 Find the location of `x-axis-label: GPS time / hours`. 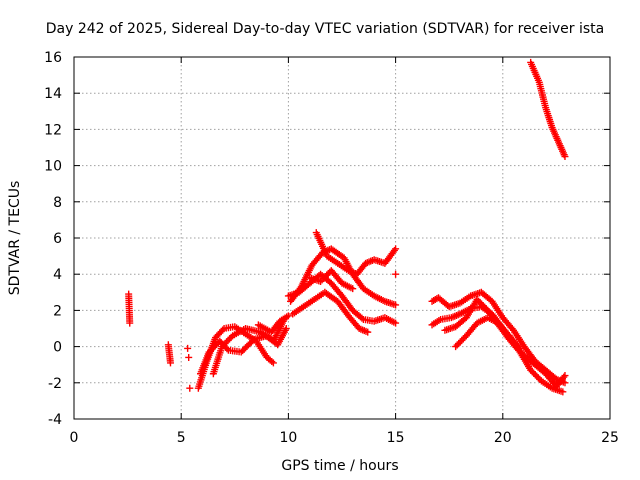

x-axis-label: GPS time / hours is located at coordinates (339, 466).